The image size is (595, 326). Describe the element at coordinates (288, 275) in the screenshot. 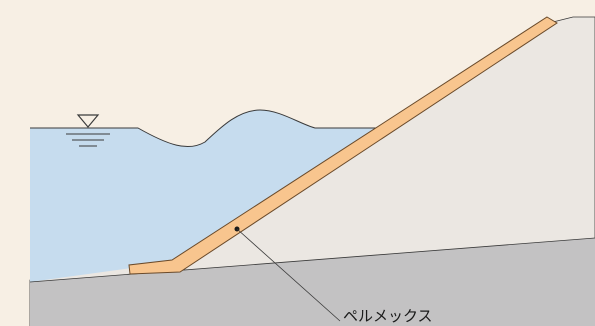

I see `leader-line` at that location.